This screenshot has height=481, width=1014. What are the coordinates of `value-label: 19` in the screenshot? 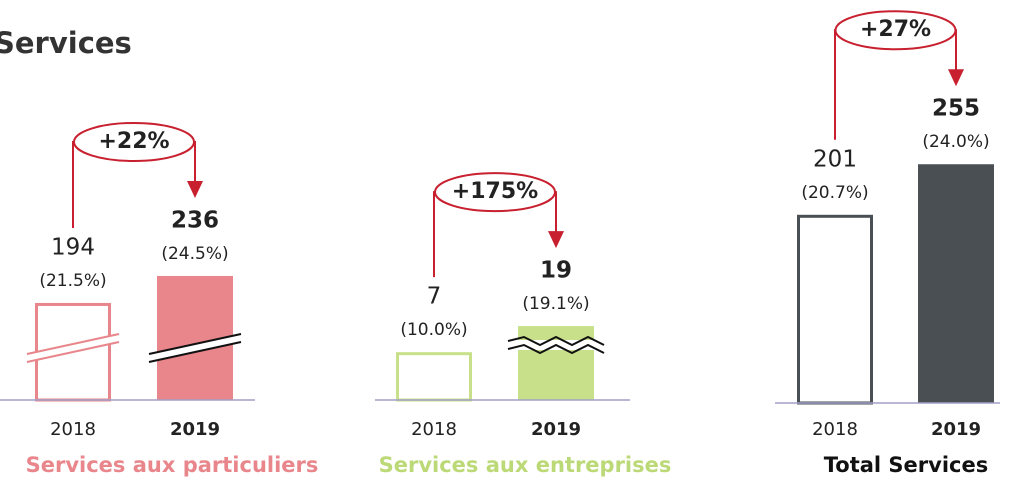 It's located at (556, 271).